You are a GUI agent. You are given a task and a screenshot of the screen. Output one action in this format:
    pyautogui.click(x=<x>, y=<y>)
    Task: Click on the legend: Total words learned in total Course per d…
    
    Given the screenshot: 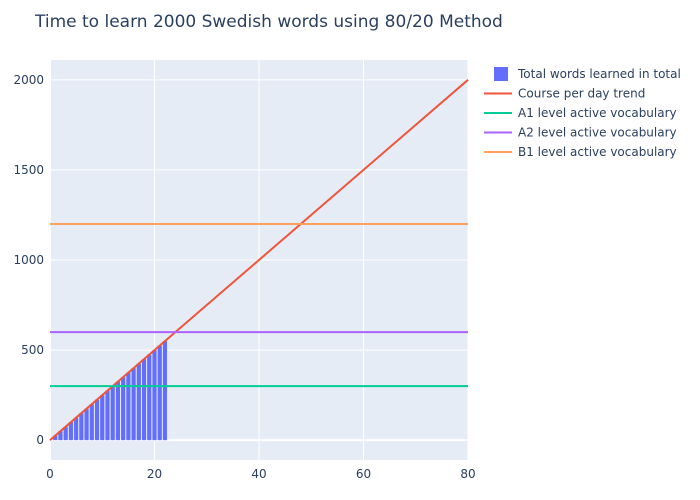 What is the action you would take?
    pyautogui.click(x=582, y=113)
    